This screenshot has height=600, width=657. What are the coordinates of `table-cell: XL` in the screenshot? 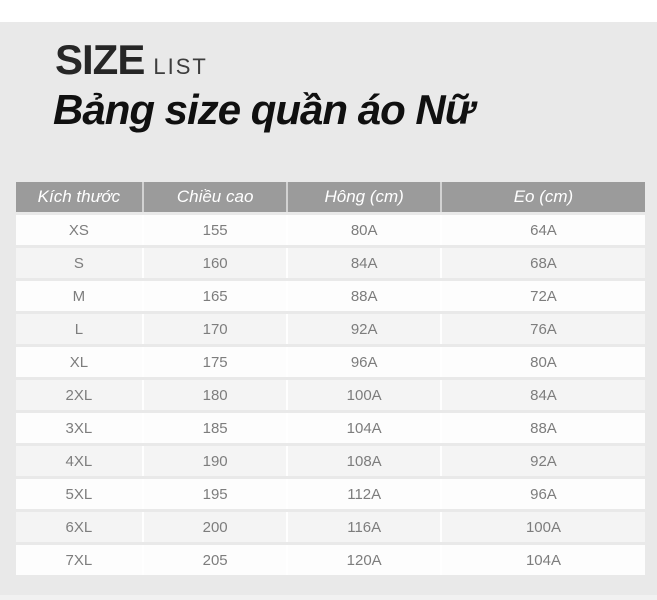 It's located at (79, 362).